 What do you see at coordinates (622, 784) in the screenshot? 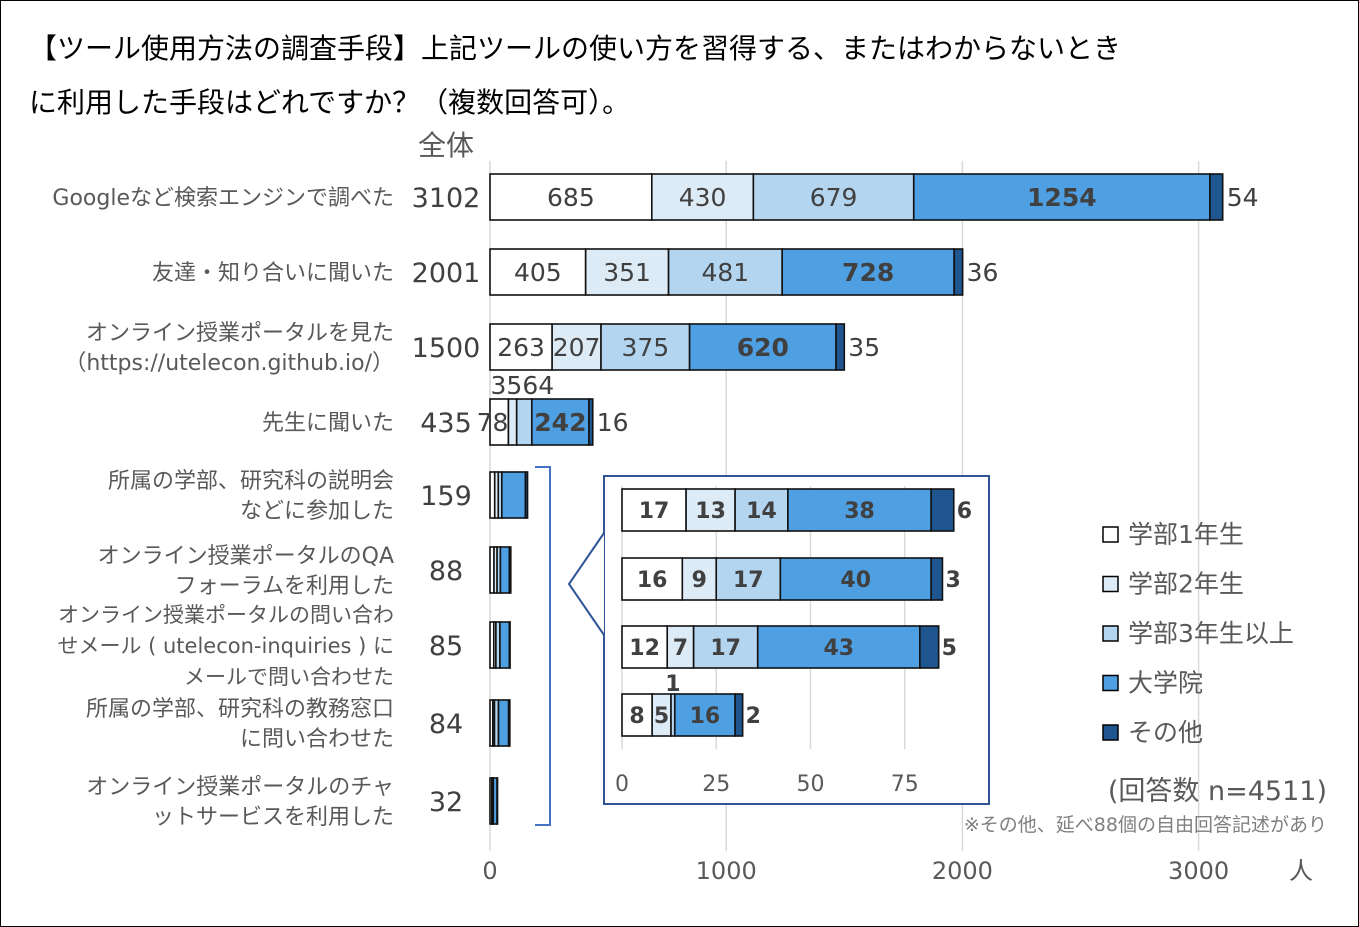
I see `inset-x-tick-label: 0` at bounding box center [622, 784].